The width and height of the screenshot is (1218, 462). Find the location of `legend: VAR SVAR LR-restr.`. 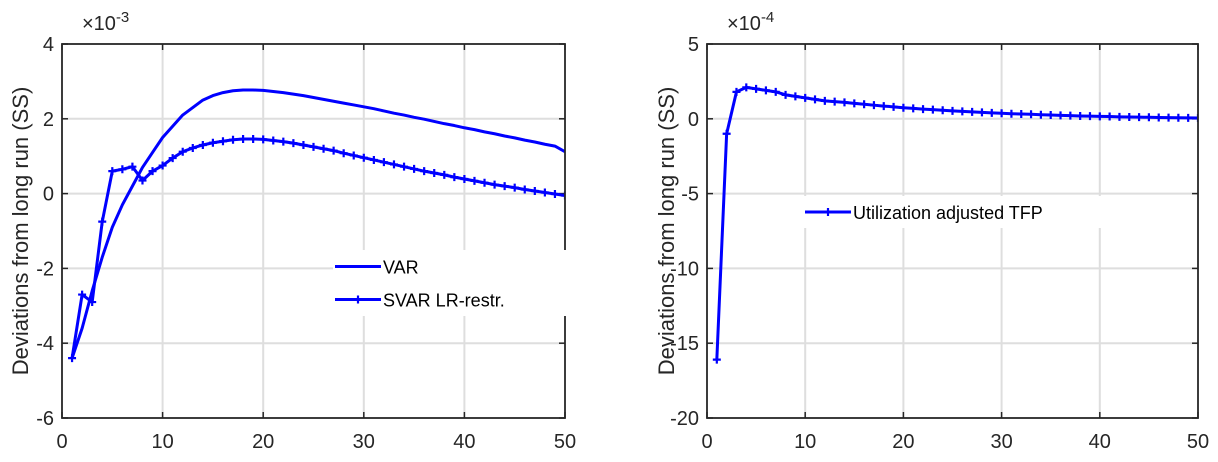

legend: VAR SVAR LR-restr. is located at coordinates (464, 283).